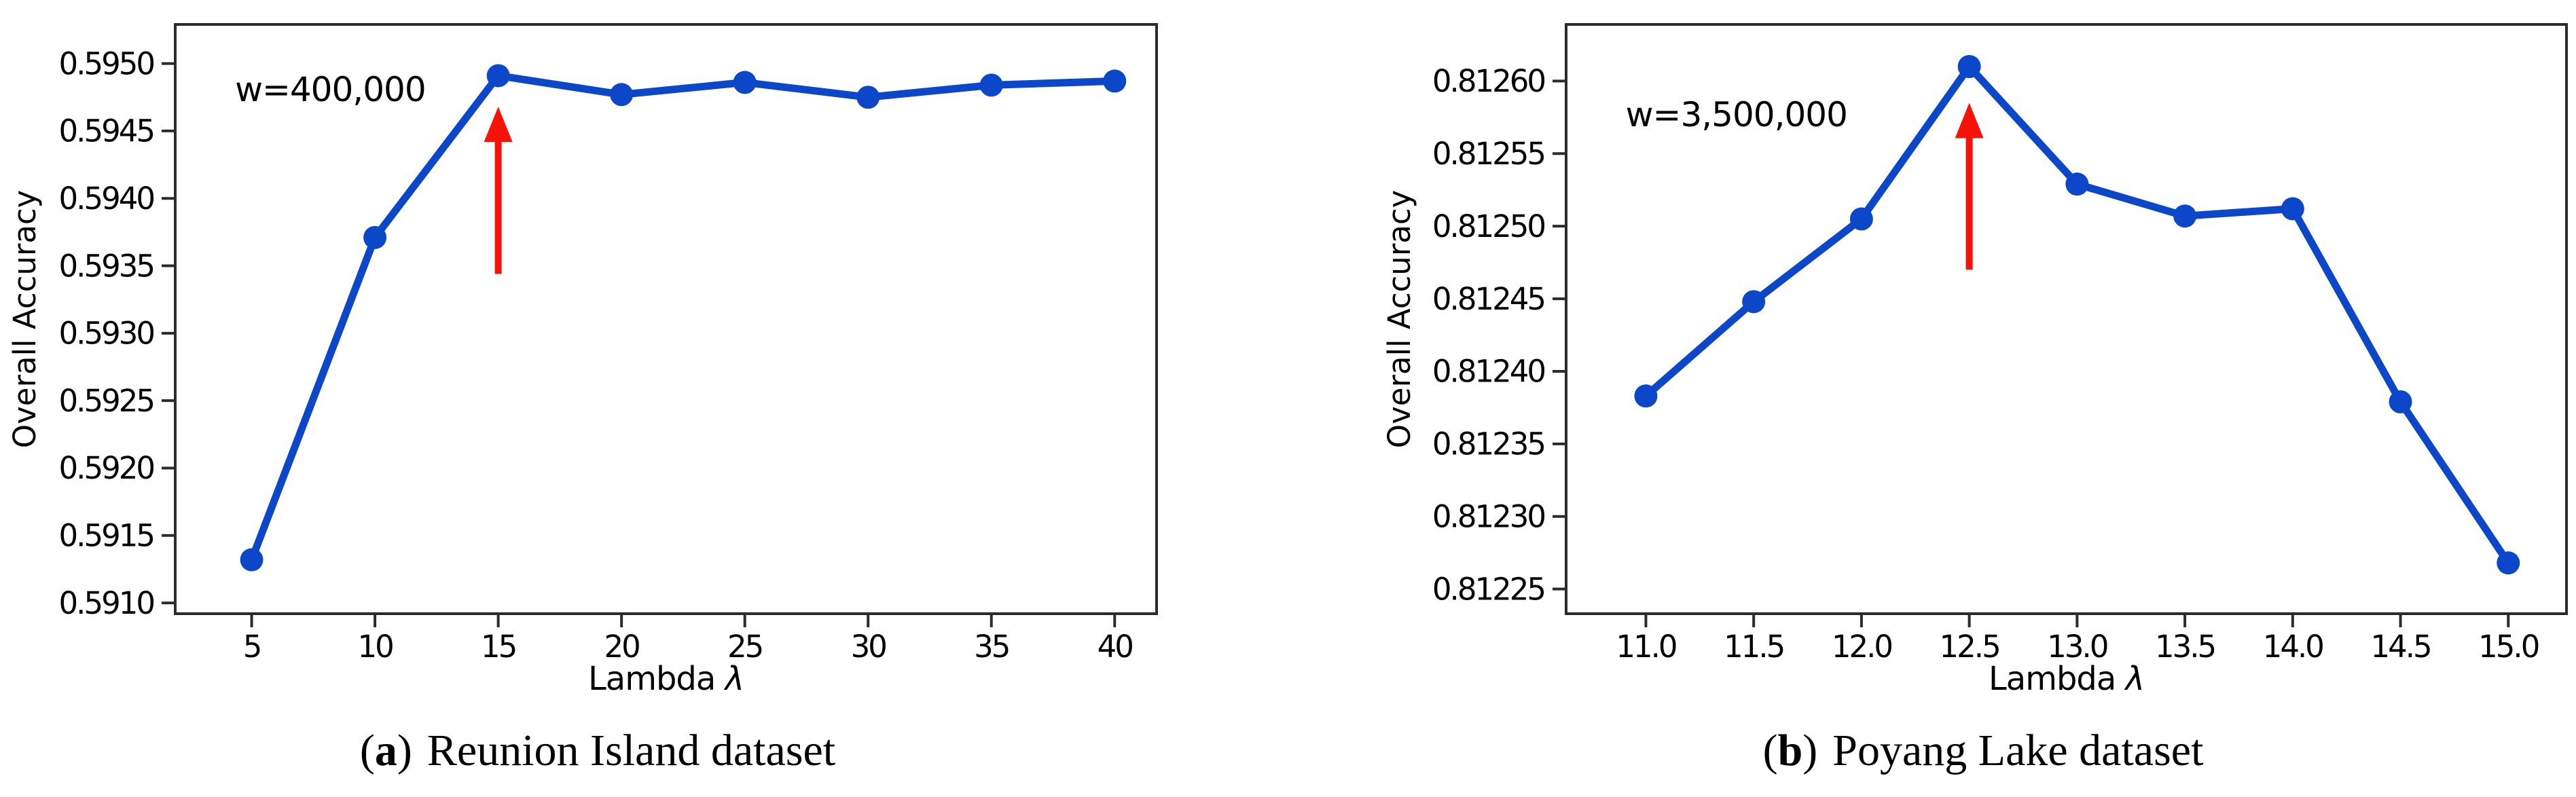 This screenshot has height=797, width=2576. I want to click on x-tick-label: 35, so click(992, 647).